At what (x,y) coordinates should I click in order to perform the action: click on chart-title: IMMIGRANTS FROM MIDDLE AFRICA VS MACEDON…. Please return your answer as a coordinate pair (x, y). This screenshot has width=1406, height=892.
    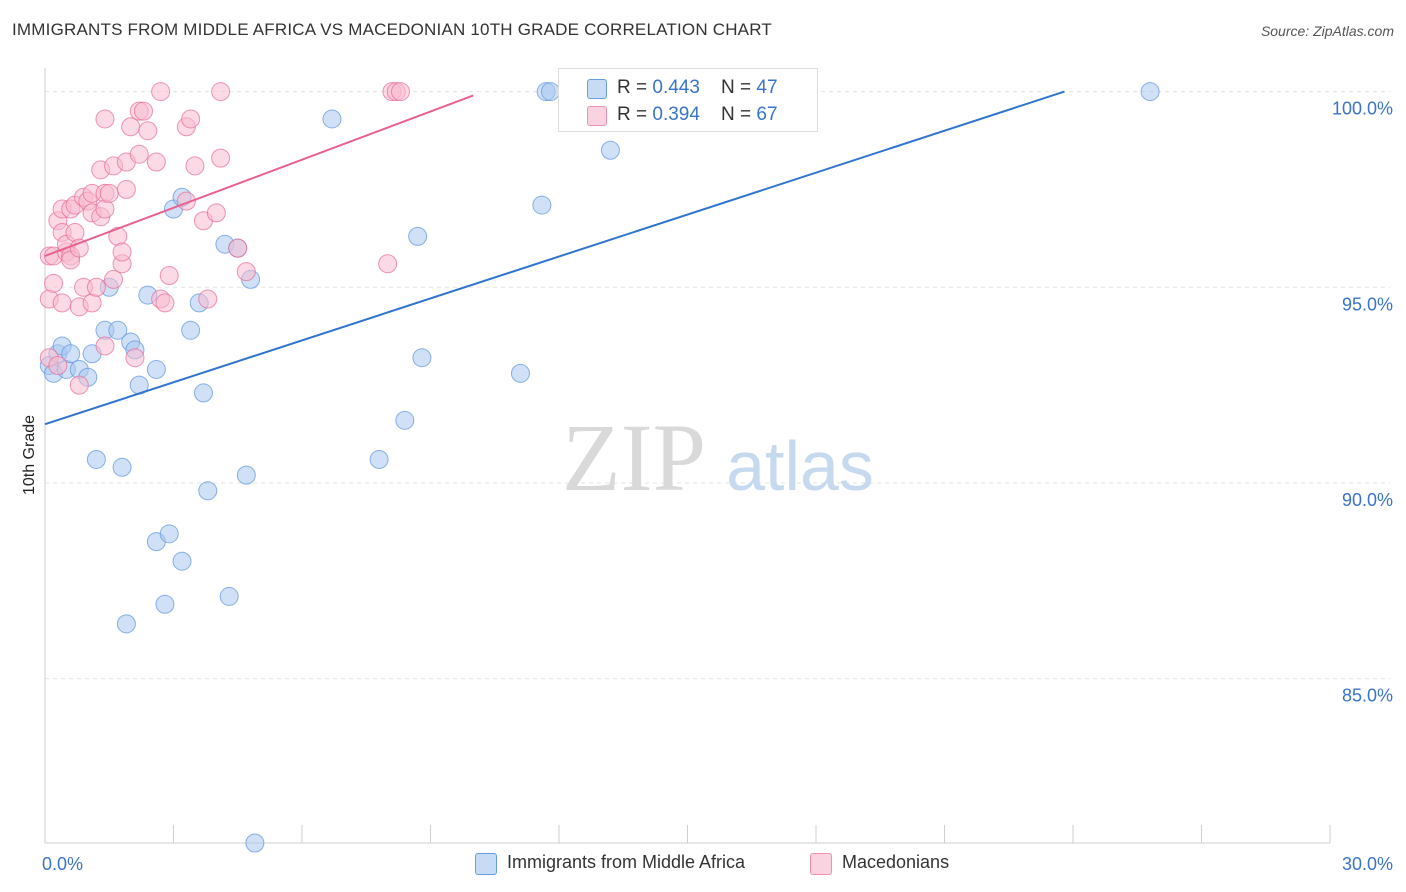
    Looking at the image, I should click on (392, 29).